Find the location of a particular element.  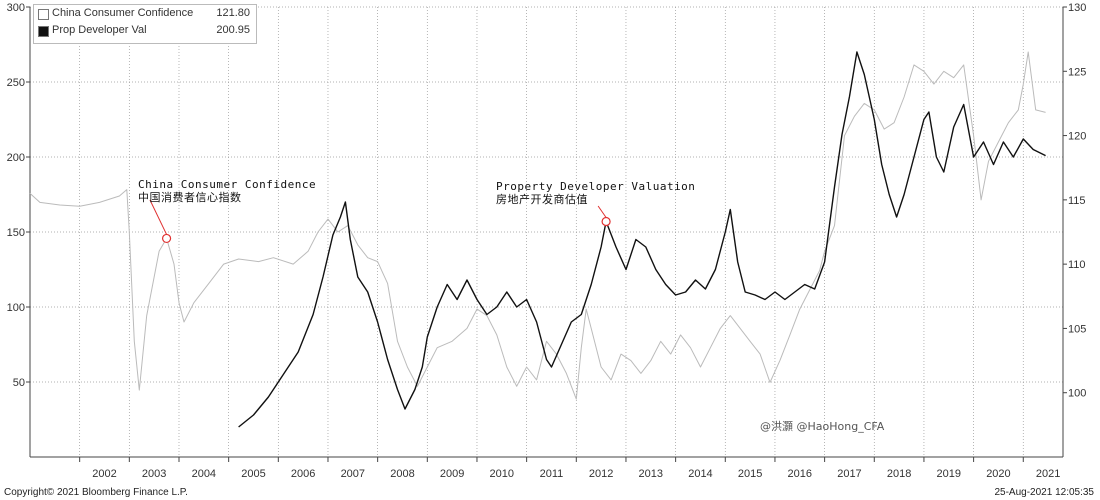

annotation-markers is located at coordinates (380, 221).